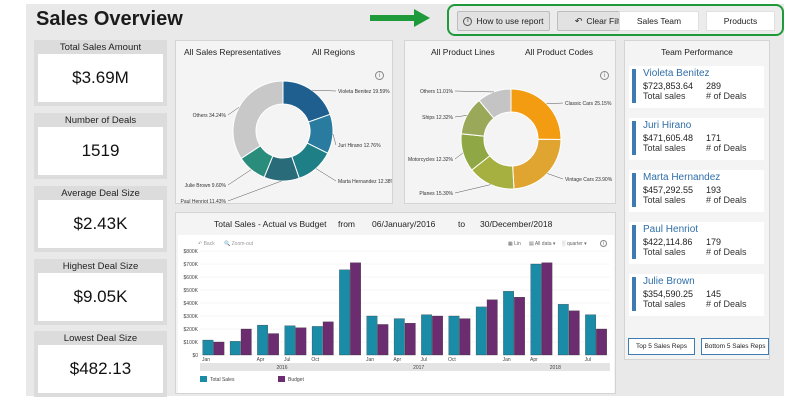  I want to click on slice-label: Motorcycles 12.32%, so click(431, 160).